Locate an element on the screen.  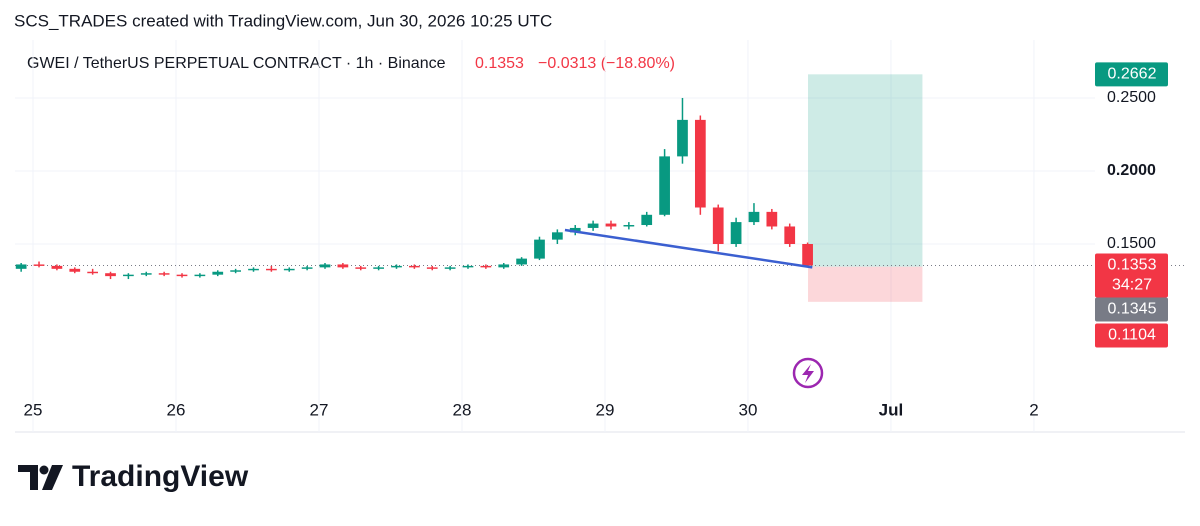
entry-label-bg is located at coordinates (1131, 309).